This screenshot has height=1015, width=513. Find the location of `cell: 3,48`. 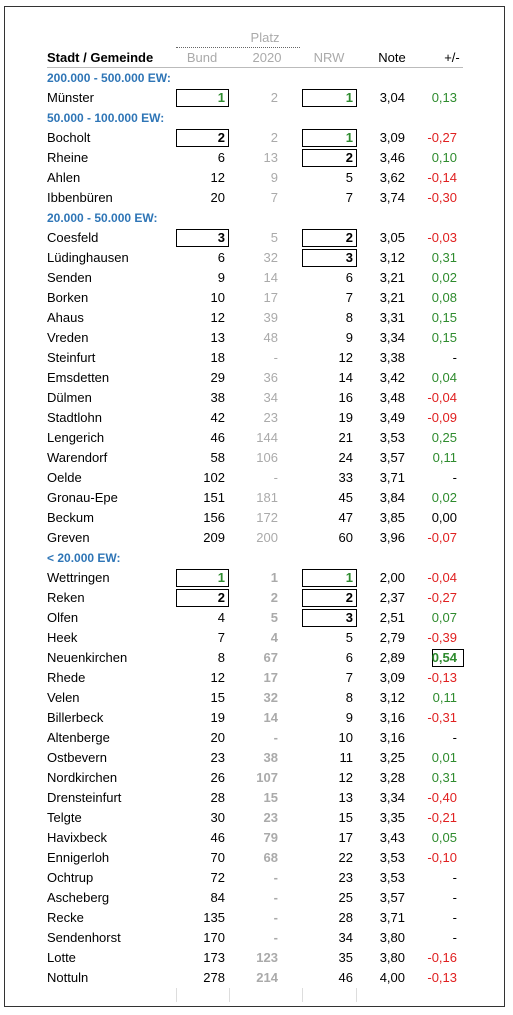

cell: 3,48 is located at coordinates (392, 397).